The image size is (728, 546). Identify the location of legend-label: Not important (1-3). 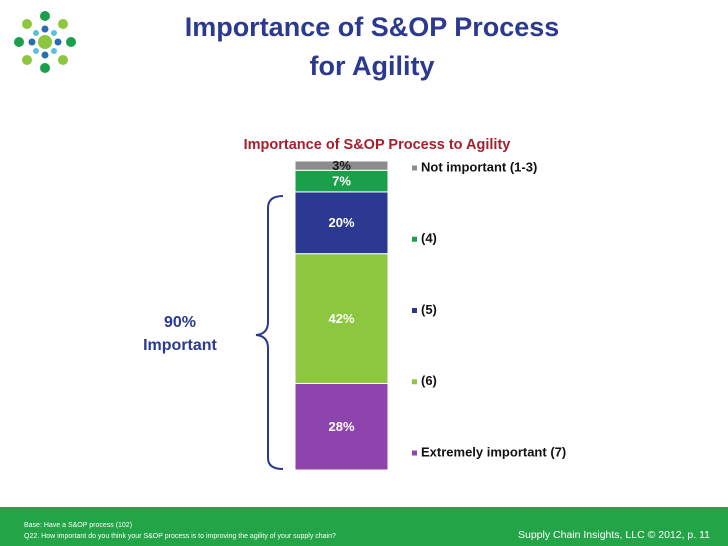
(479, 166).